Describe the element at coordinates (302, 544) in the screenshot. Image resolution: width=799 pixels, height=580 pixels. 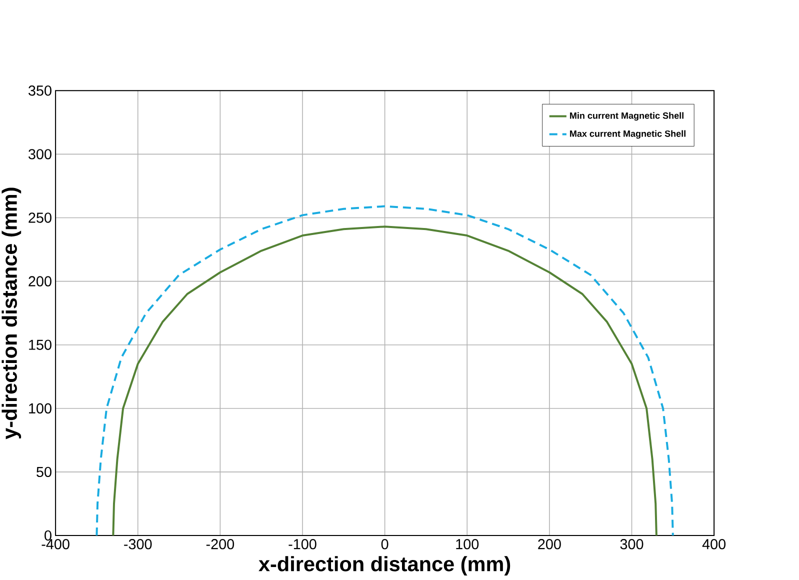
I see `x-tick-label: -100` at that location.